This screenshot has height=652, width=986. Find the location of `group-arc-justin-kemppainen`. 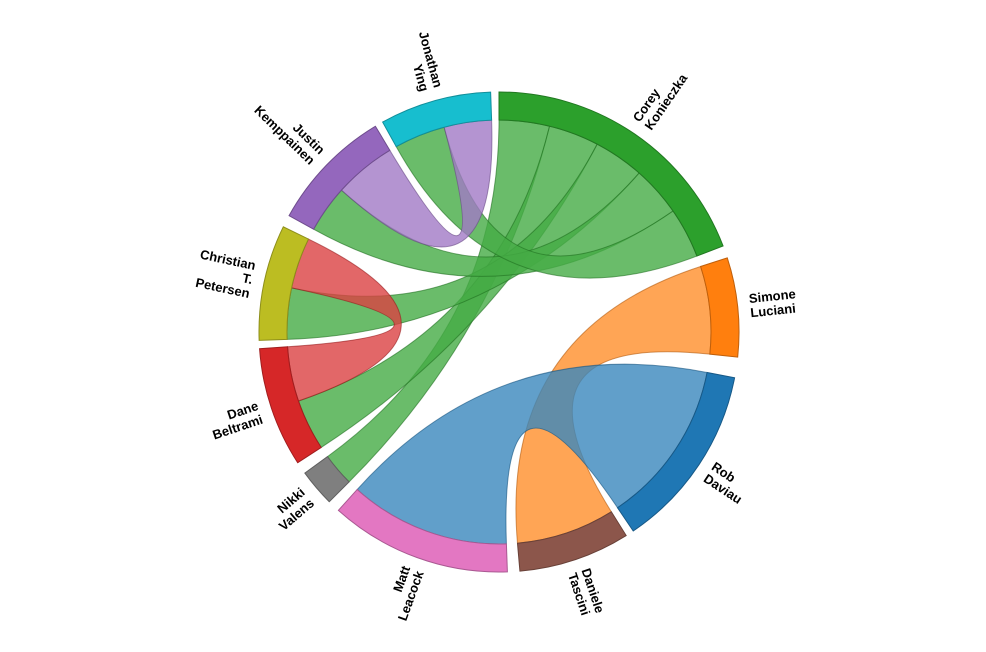

group-arc-justin-kemppainen is located at coordinates (339, 177).